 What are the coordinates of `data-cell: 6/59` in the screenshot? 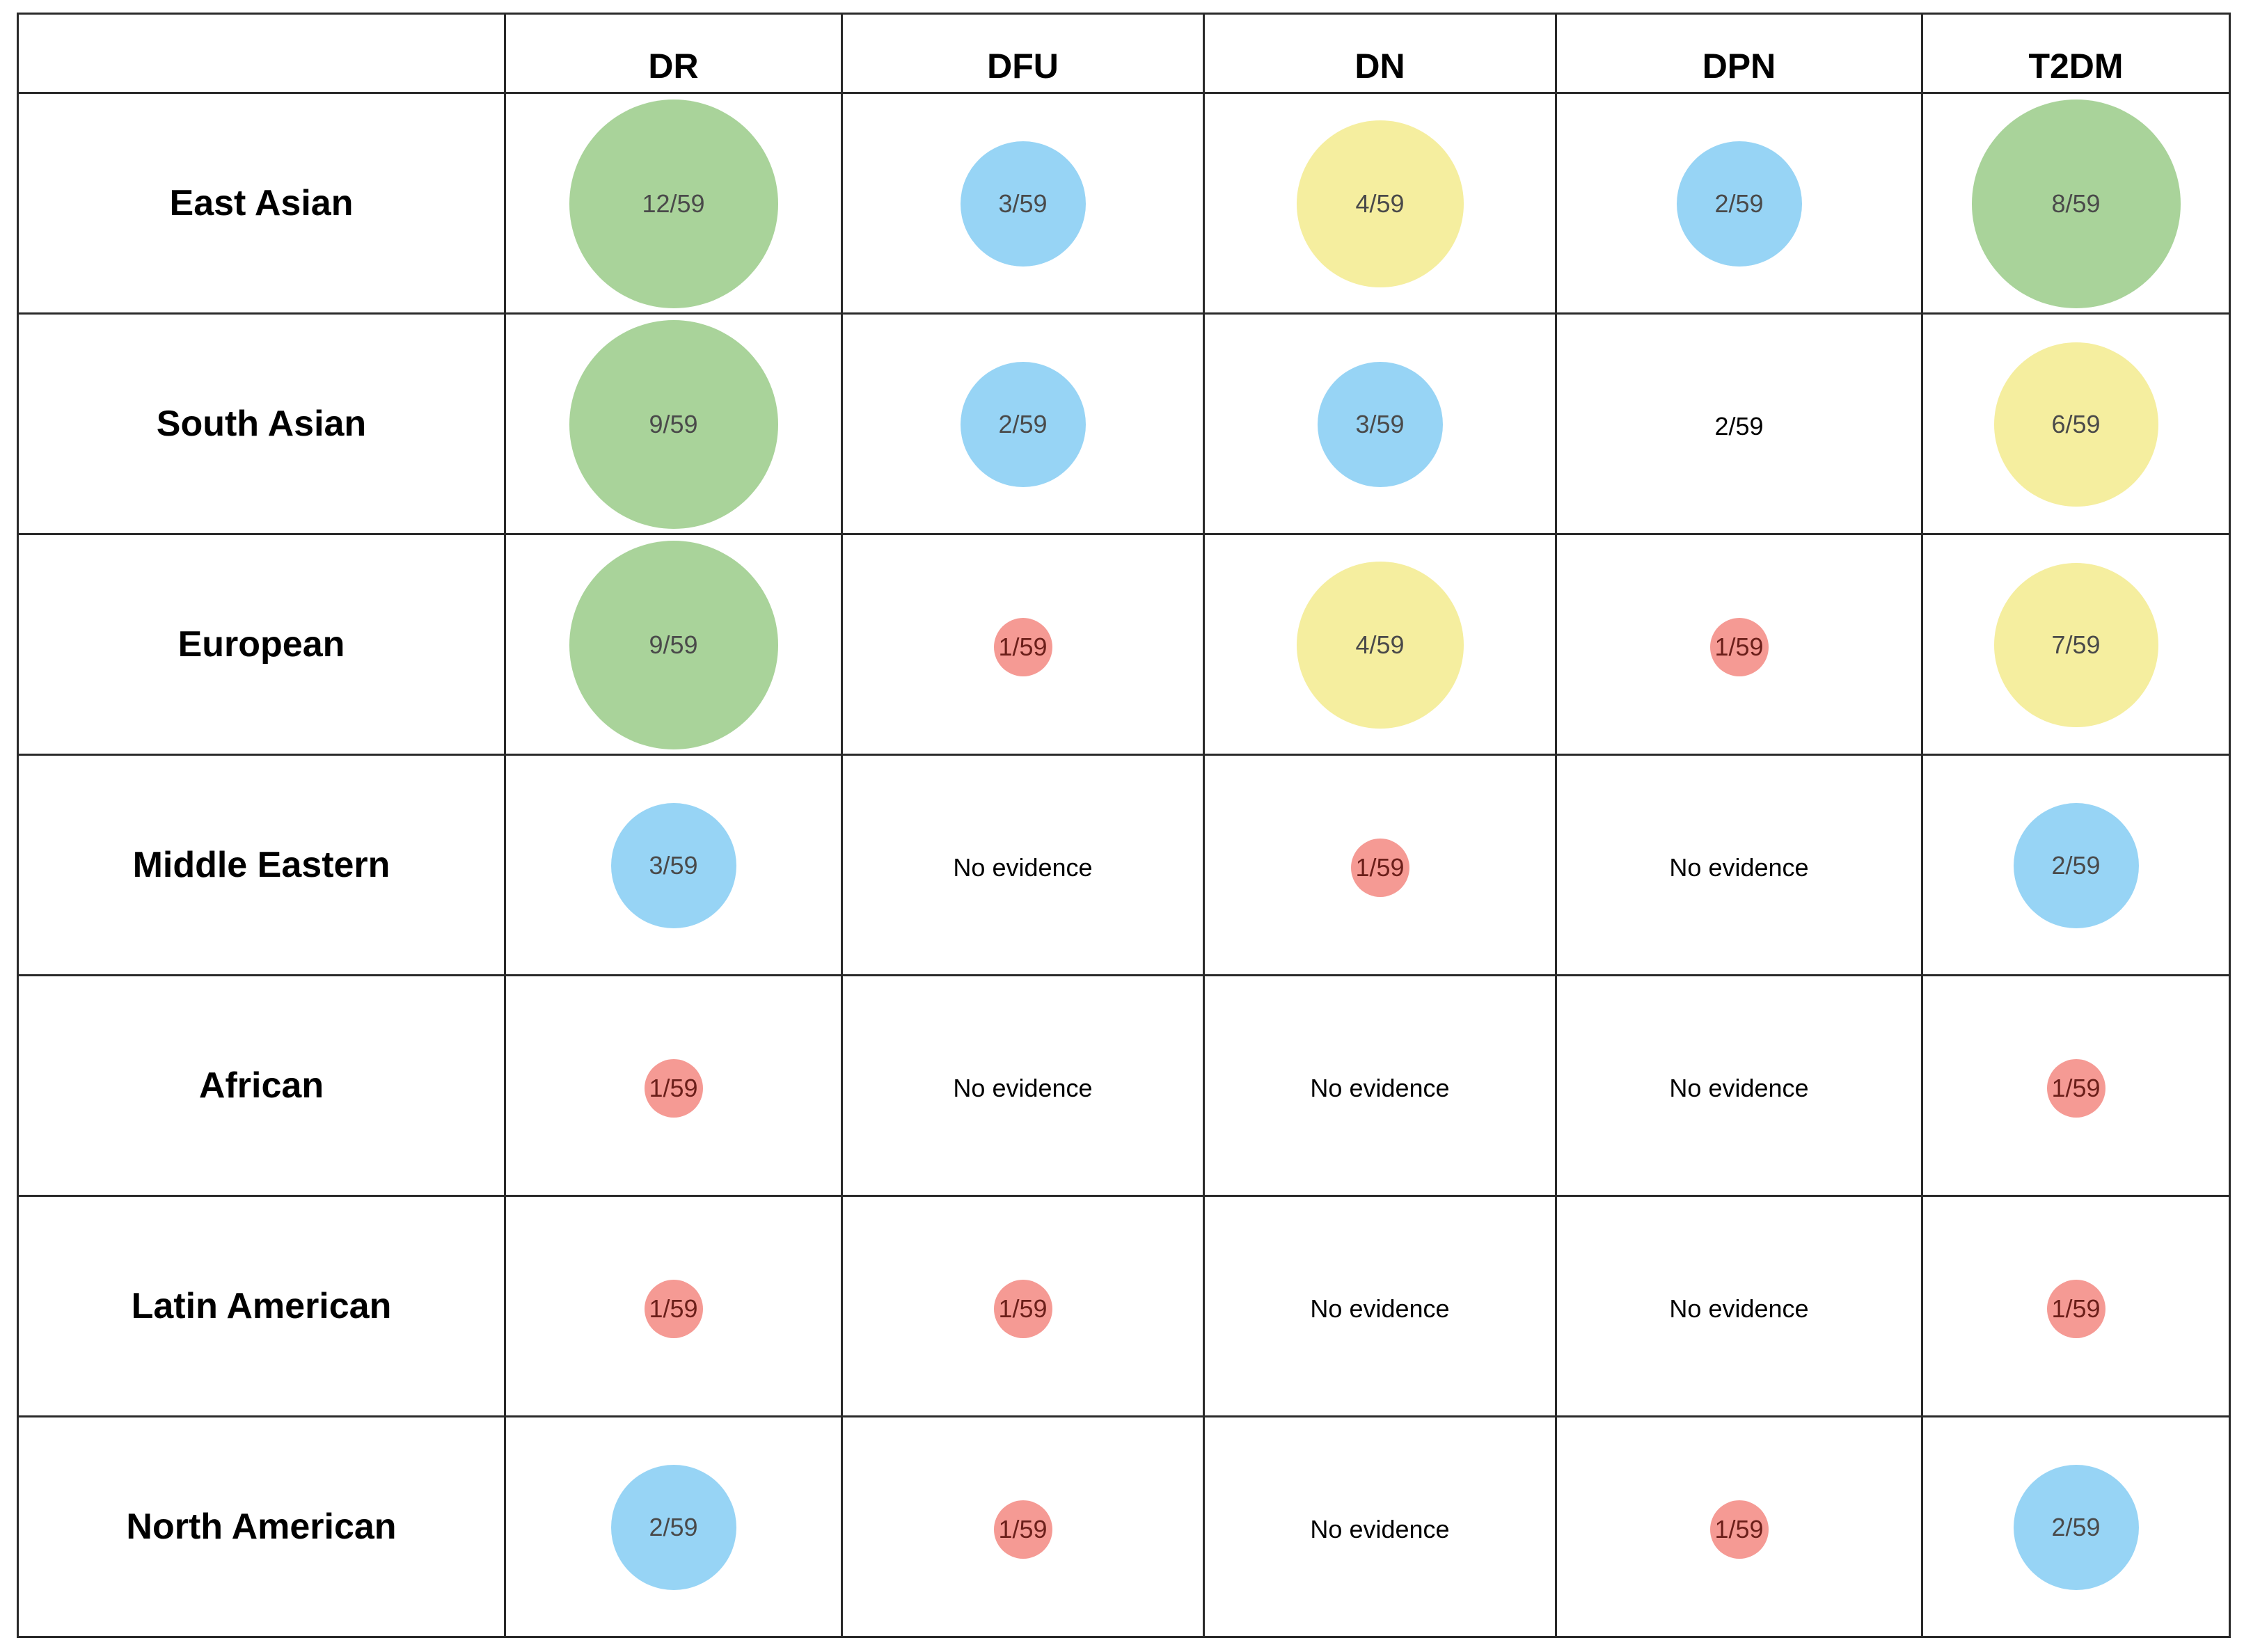 It's located at (2076, 423).